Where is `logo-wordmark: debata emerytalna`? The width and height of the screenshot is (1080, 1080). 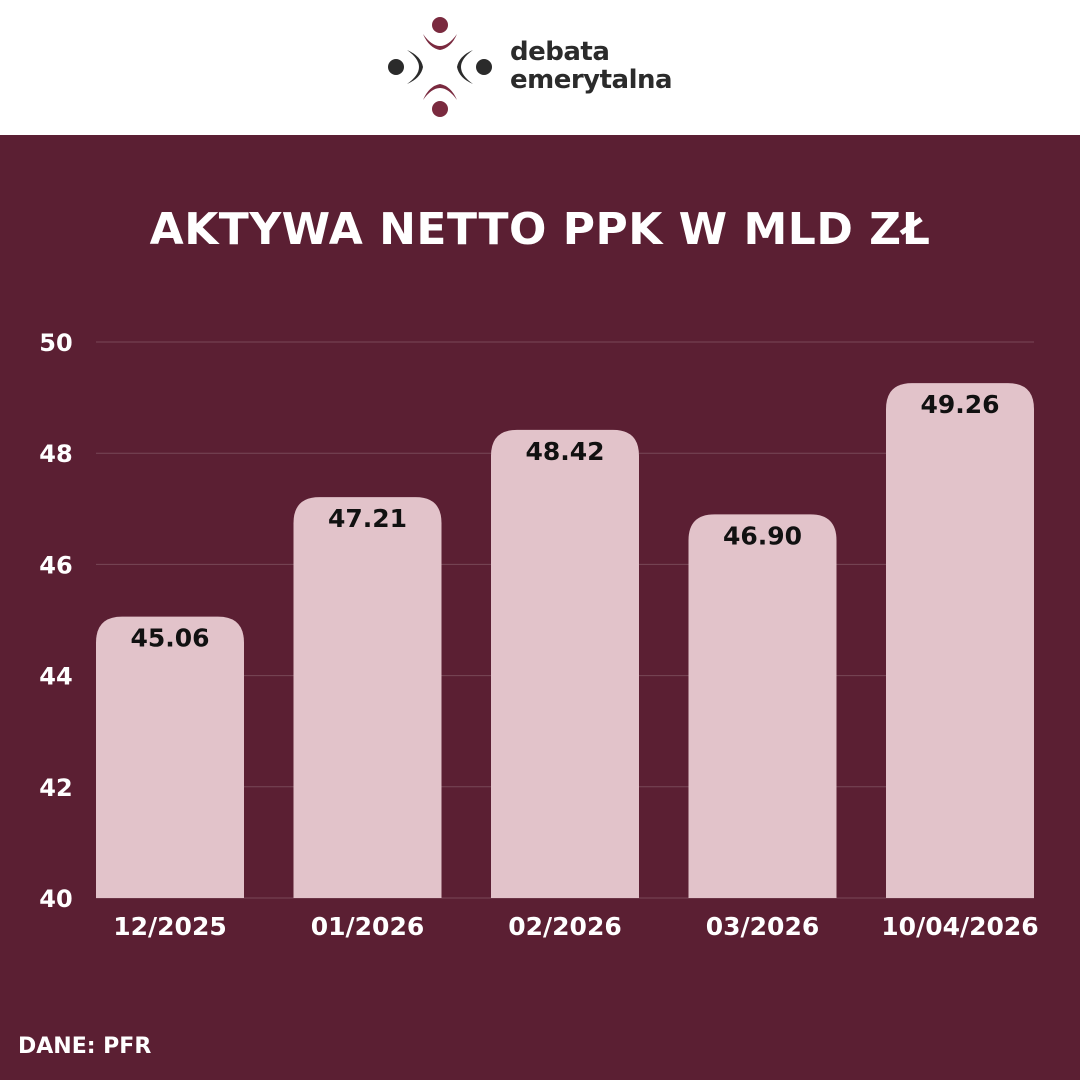 logo-wordmark: debata emerytalna is located at coordinates (591, 66).